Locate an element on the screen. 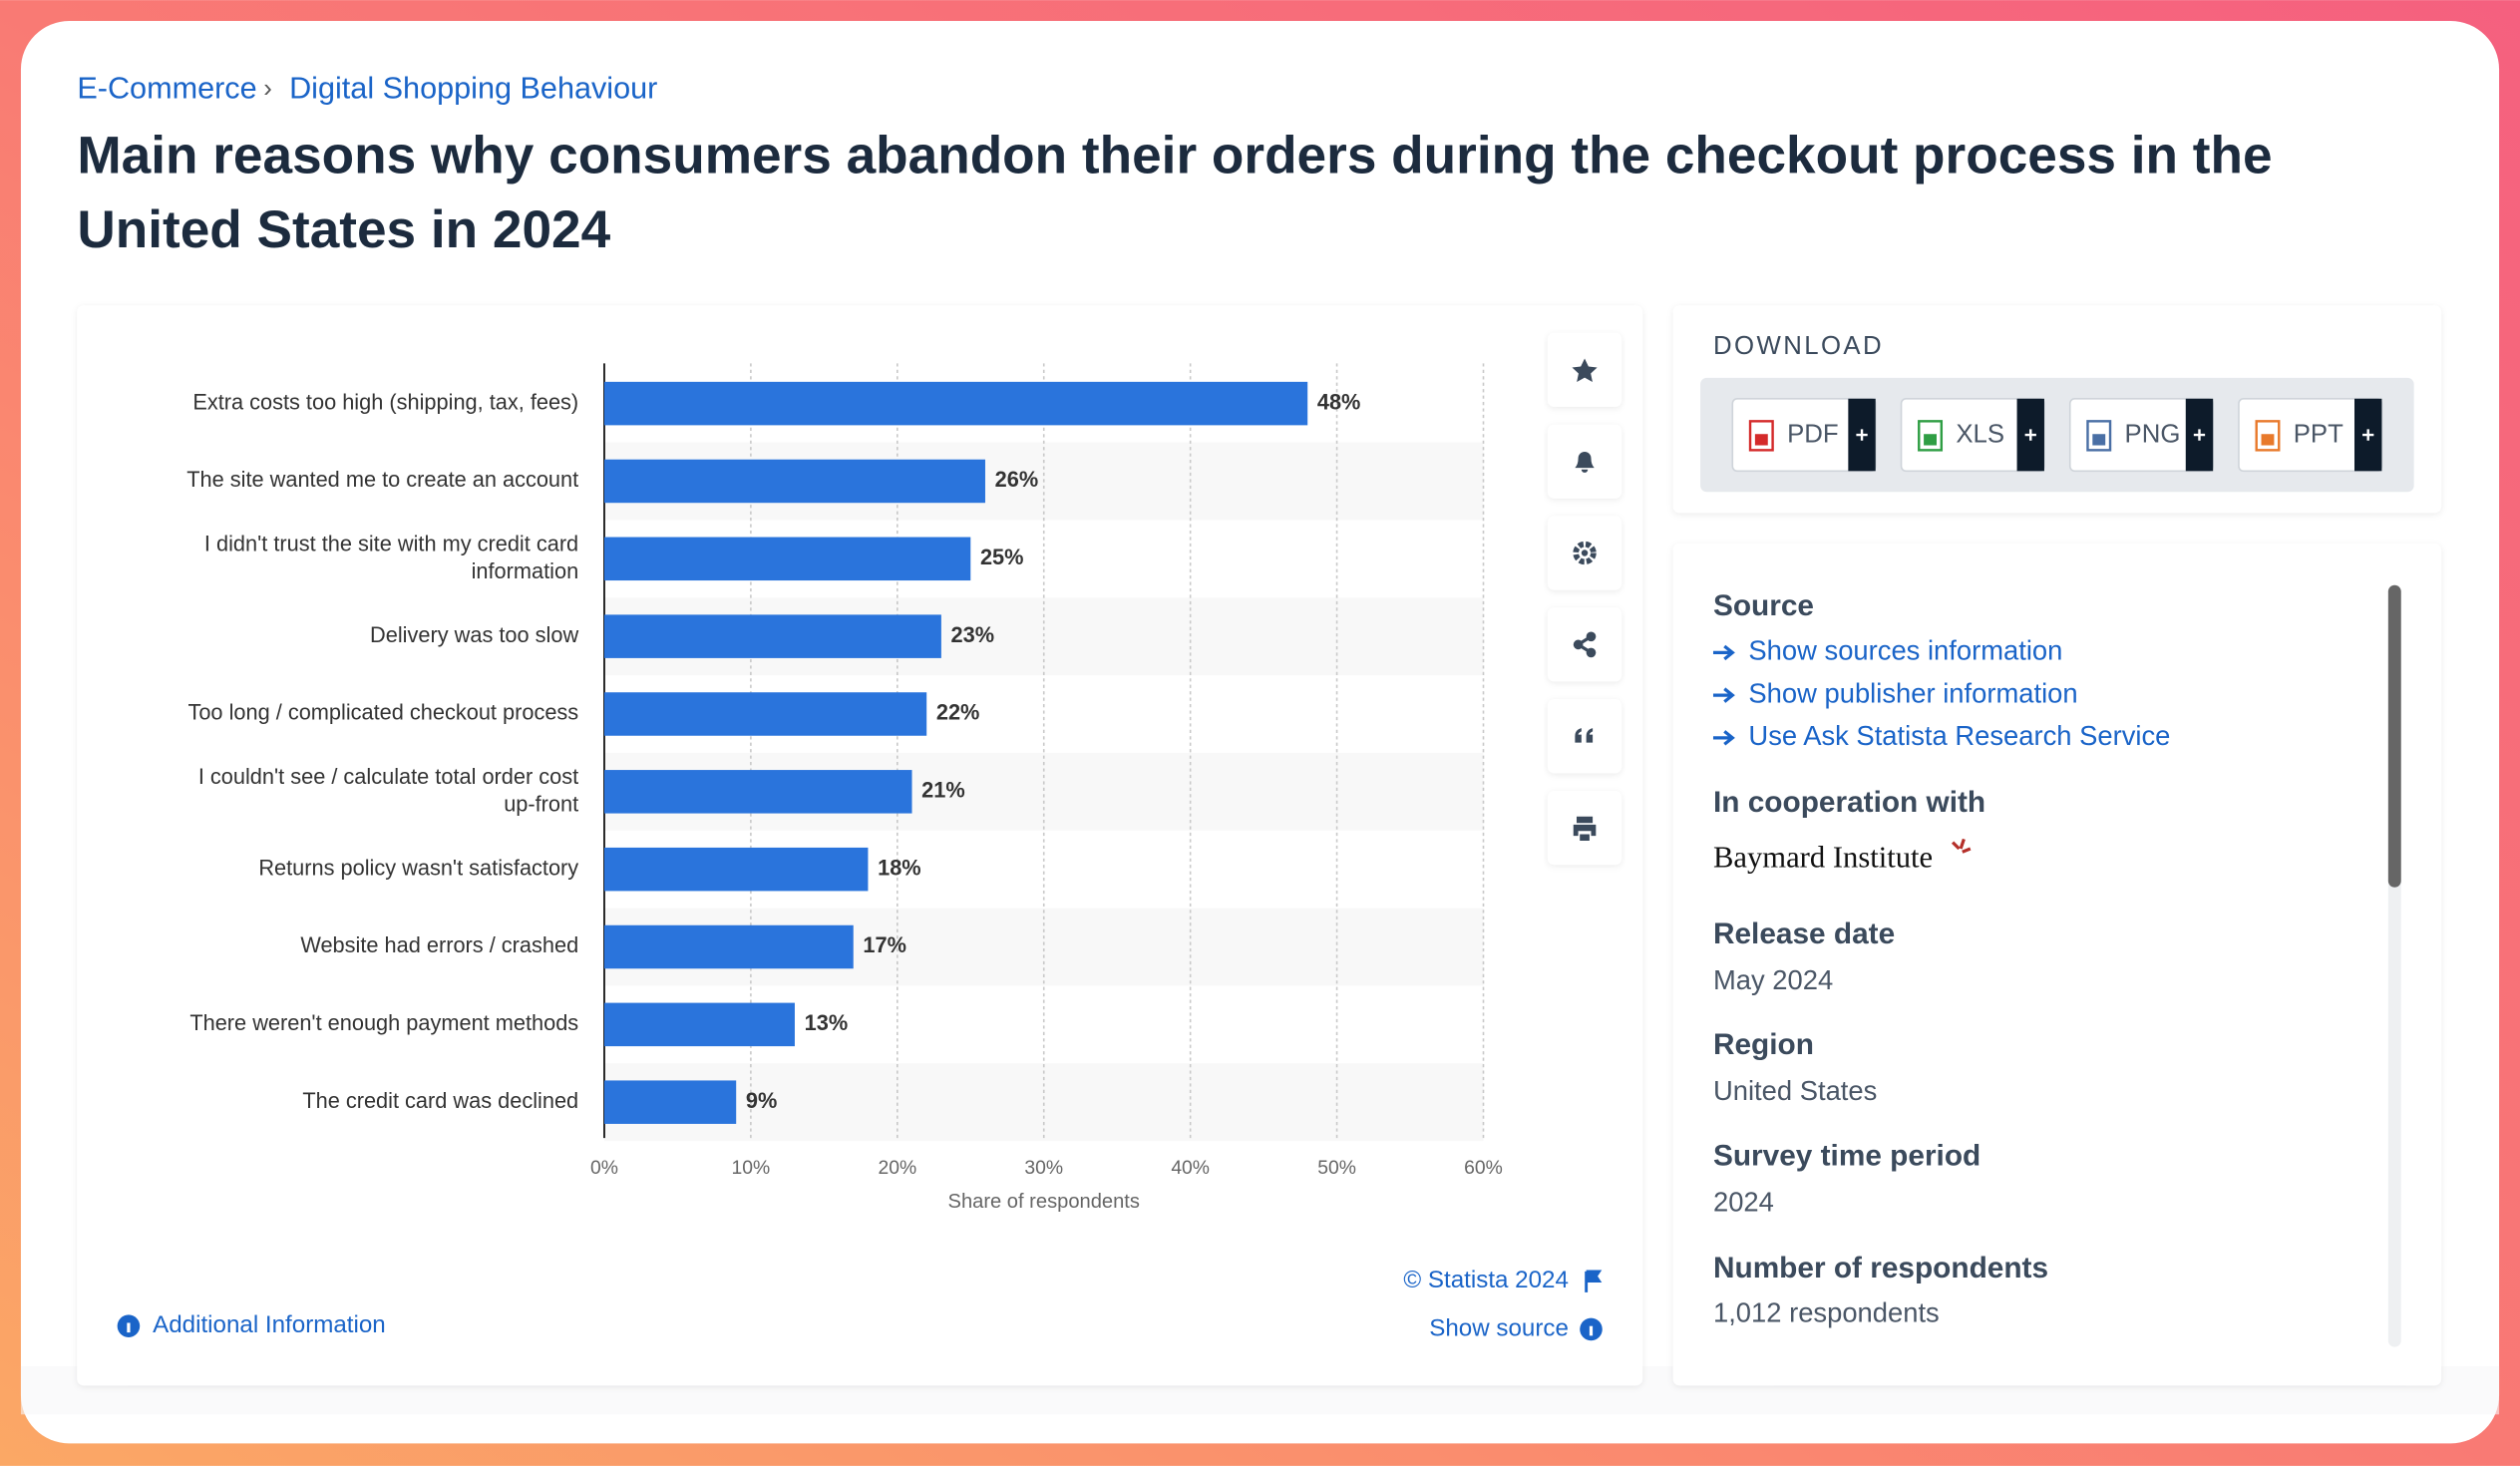  value-label: 21% is located at coordinates (943, 791).